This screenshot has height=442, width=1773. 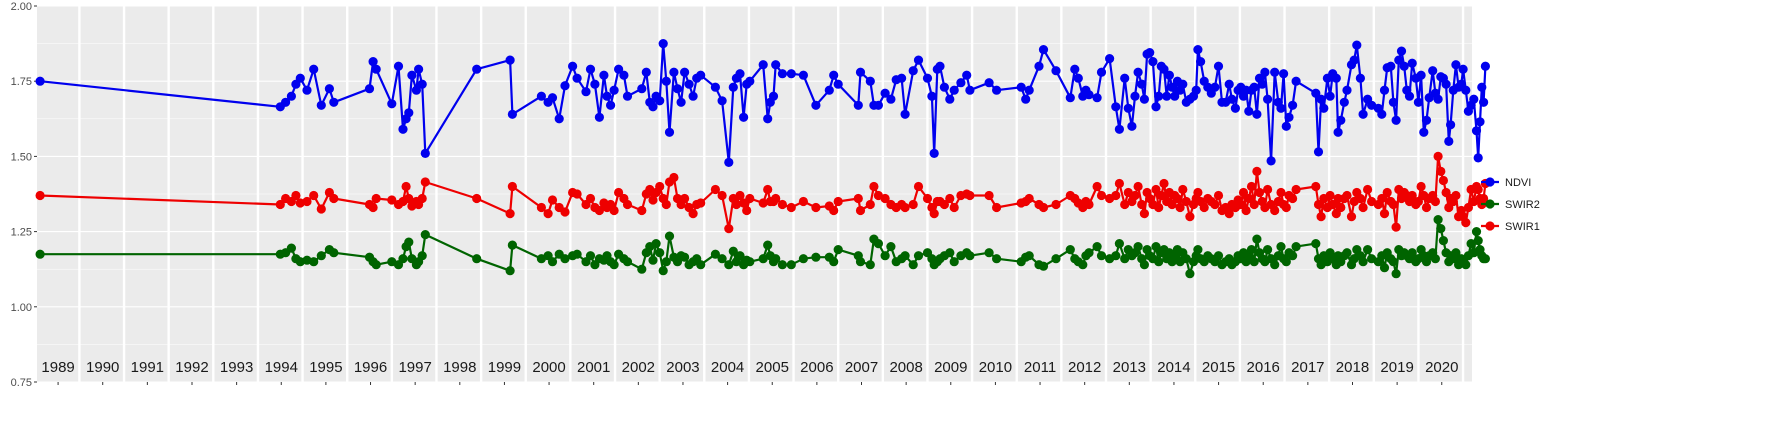 I want to click on year-label: 2005, so click(x=772, y=367).